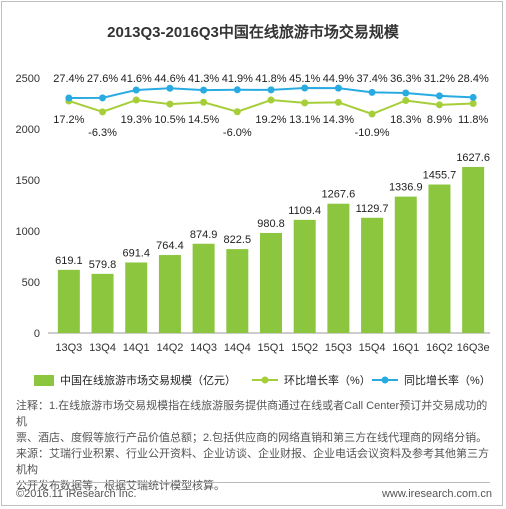 The width and height of the screenshot is (506, 509). I want to click on legend: 中国在线旅游市场交易规模（亿元） 环比增长率（%） 同比增长率（%）, so click(262, 380).